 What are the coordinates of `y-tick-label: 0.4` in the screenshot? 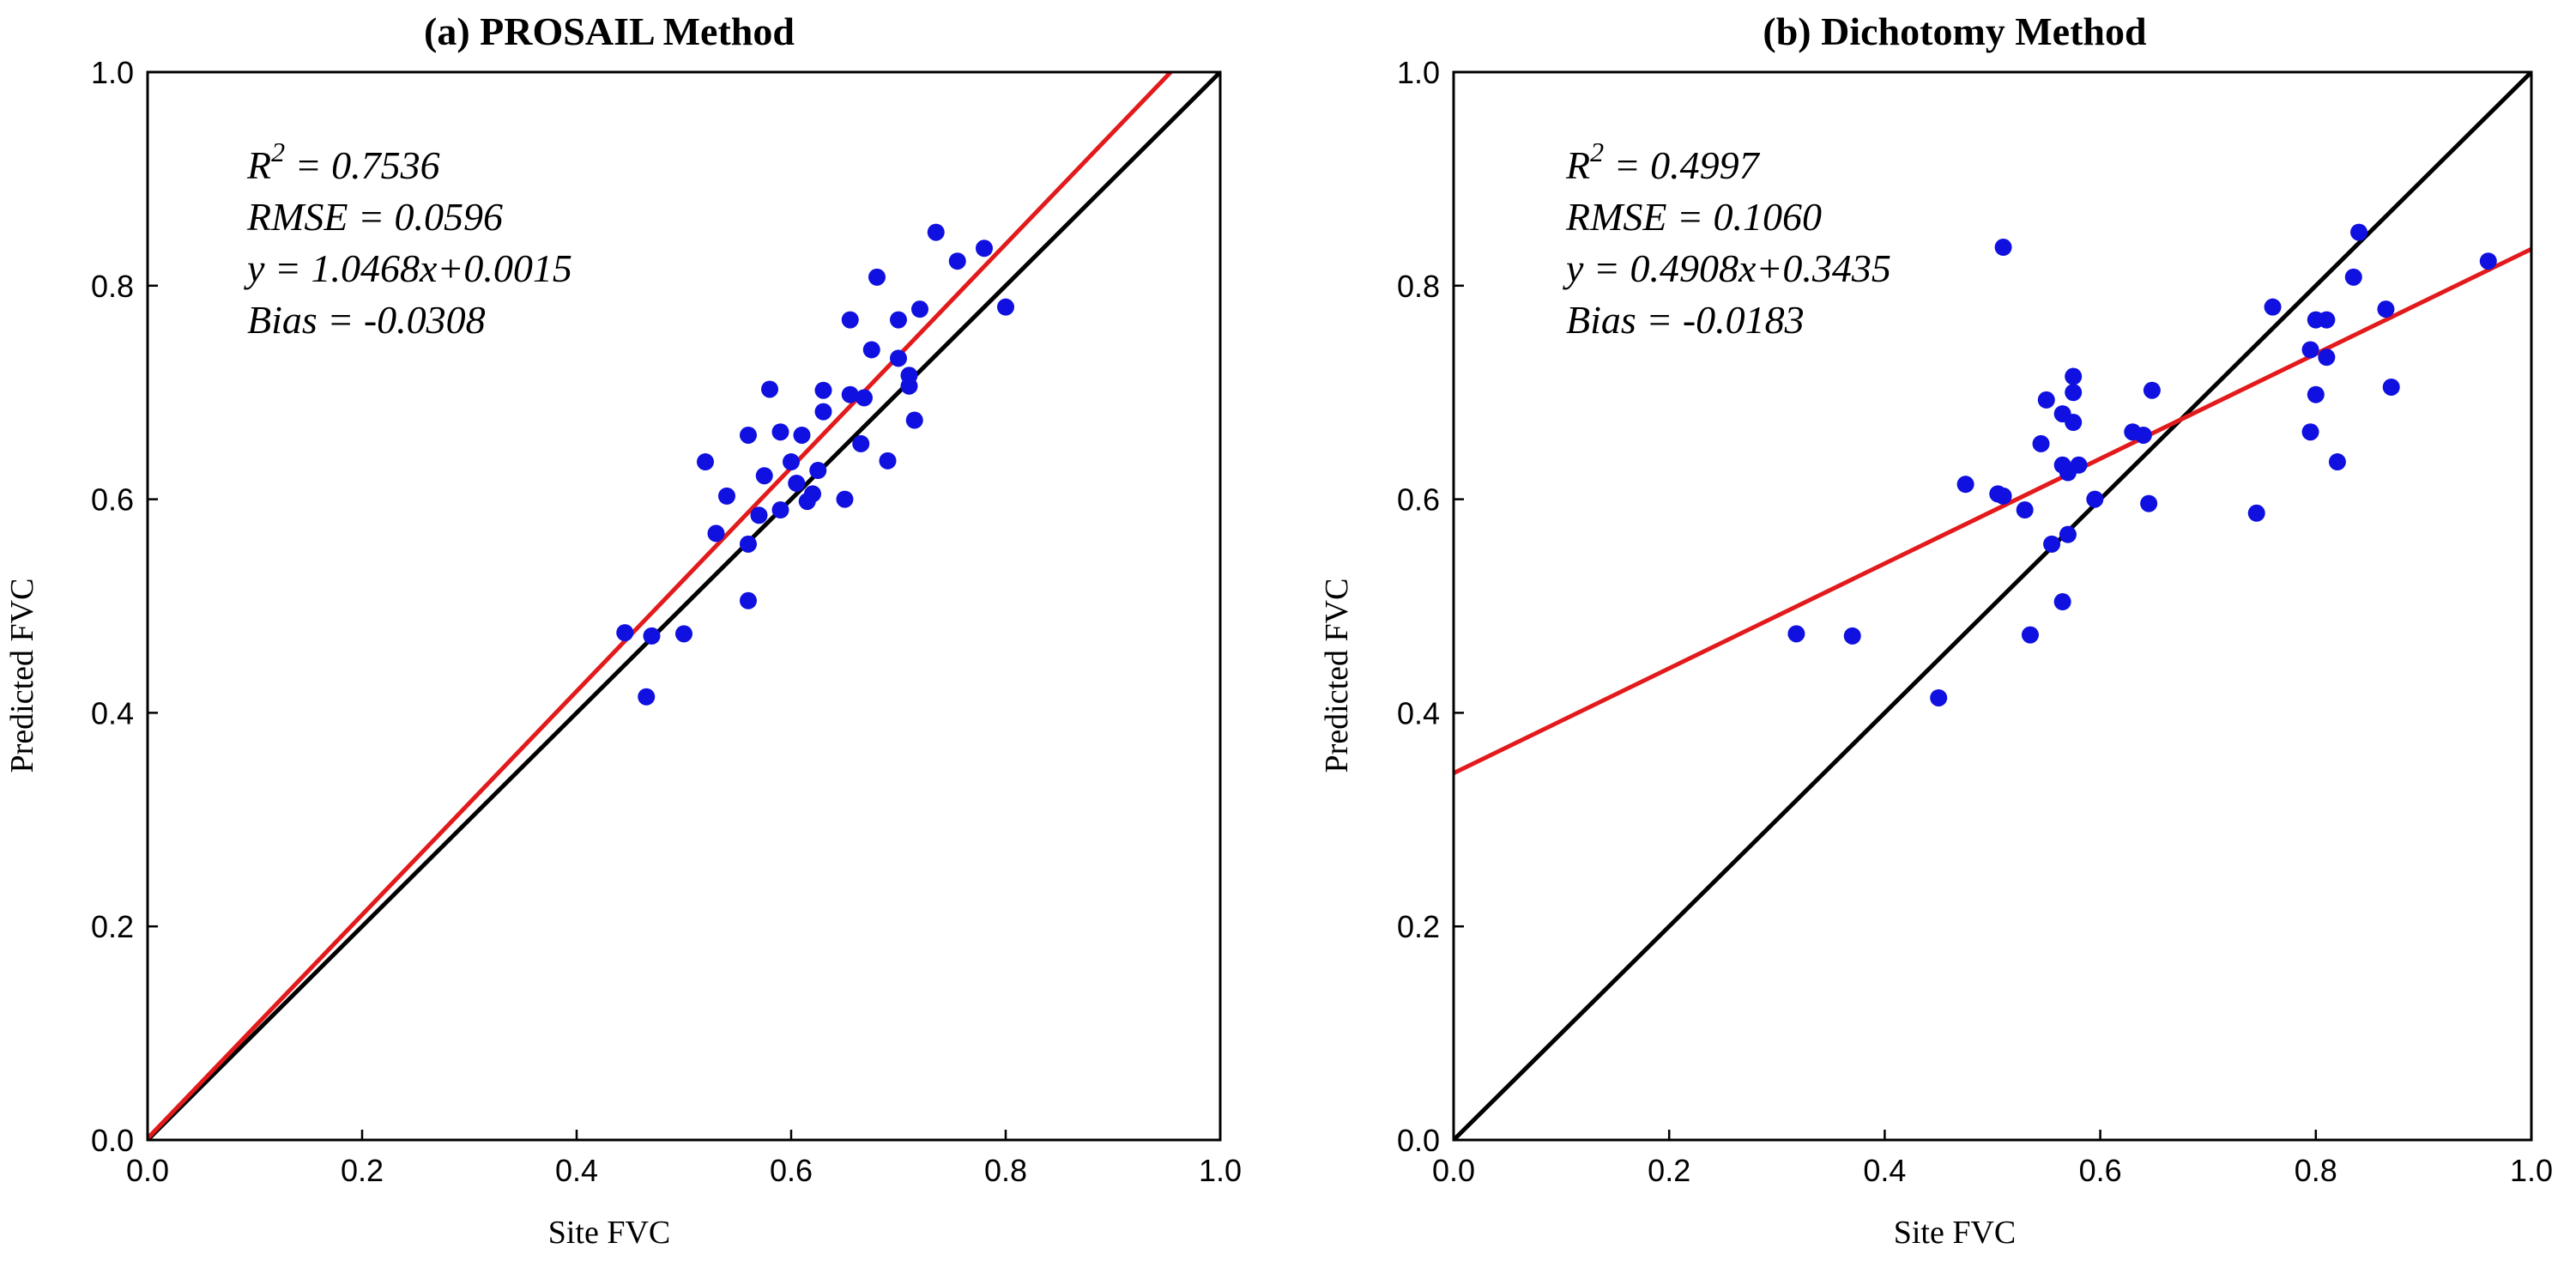 It's located at (1418, 713).